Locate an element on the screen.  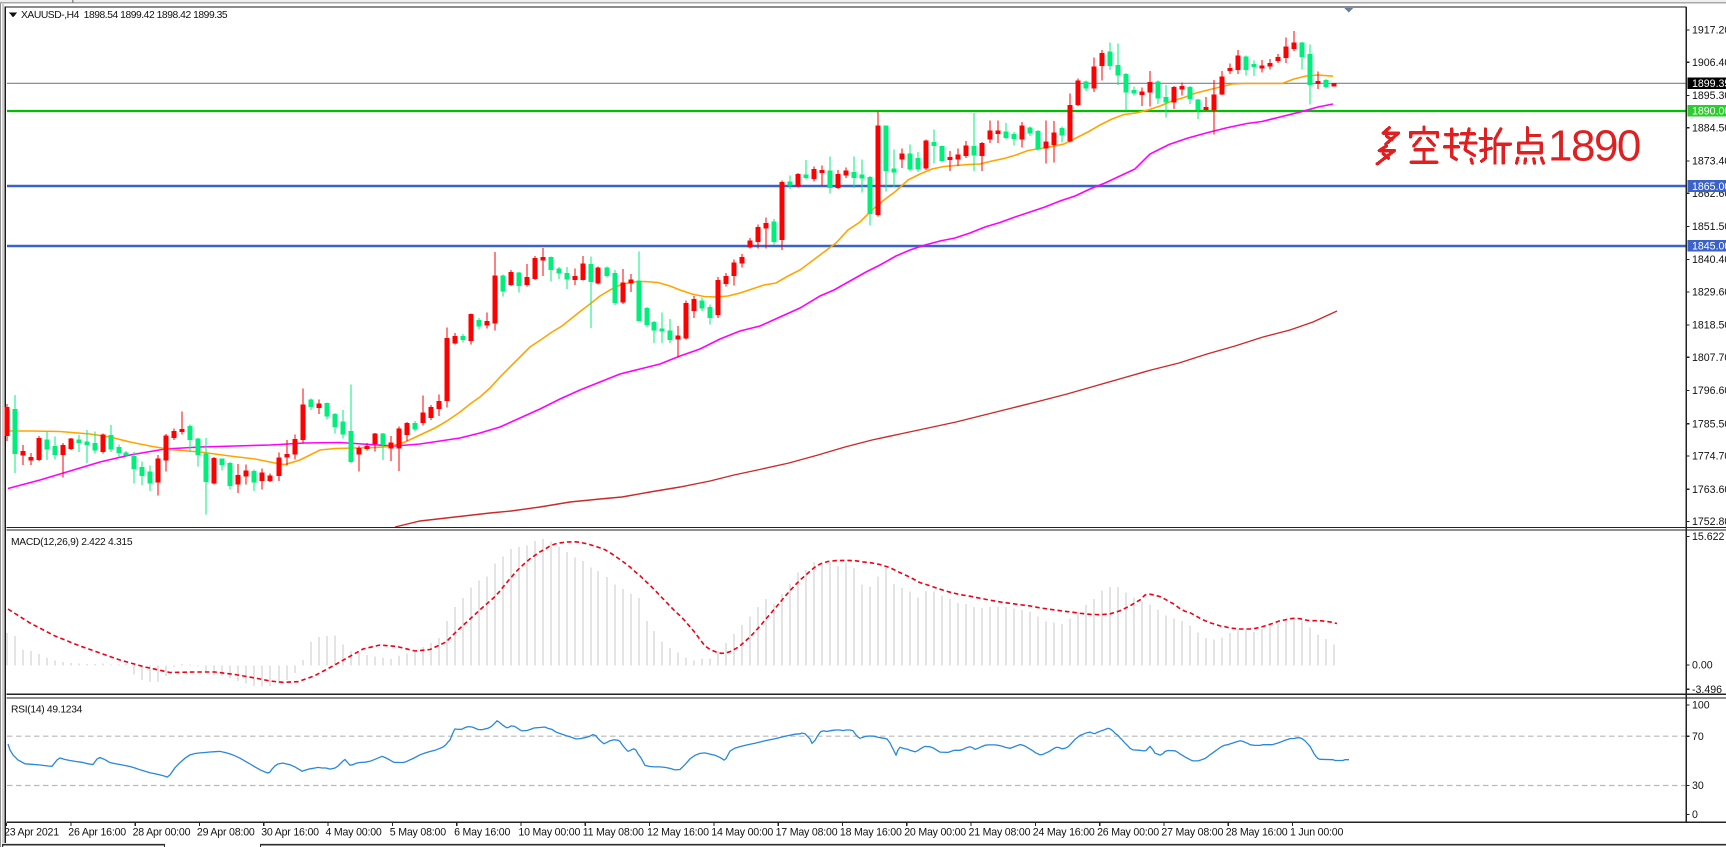
svg-text: 1899.35 is located at coordinates (1709, 84).